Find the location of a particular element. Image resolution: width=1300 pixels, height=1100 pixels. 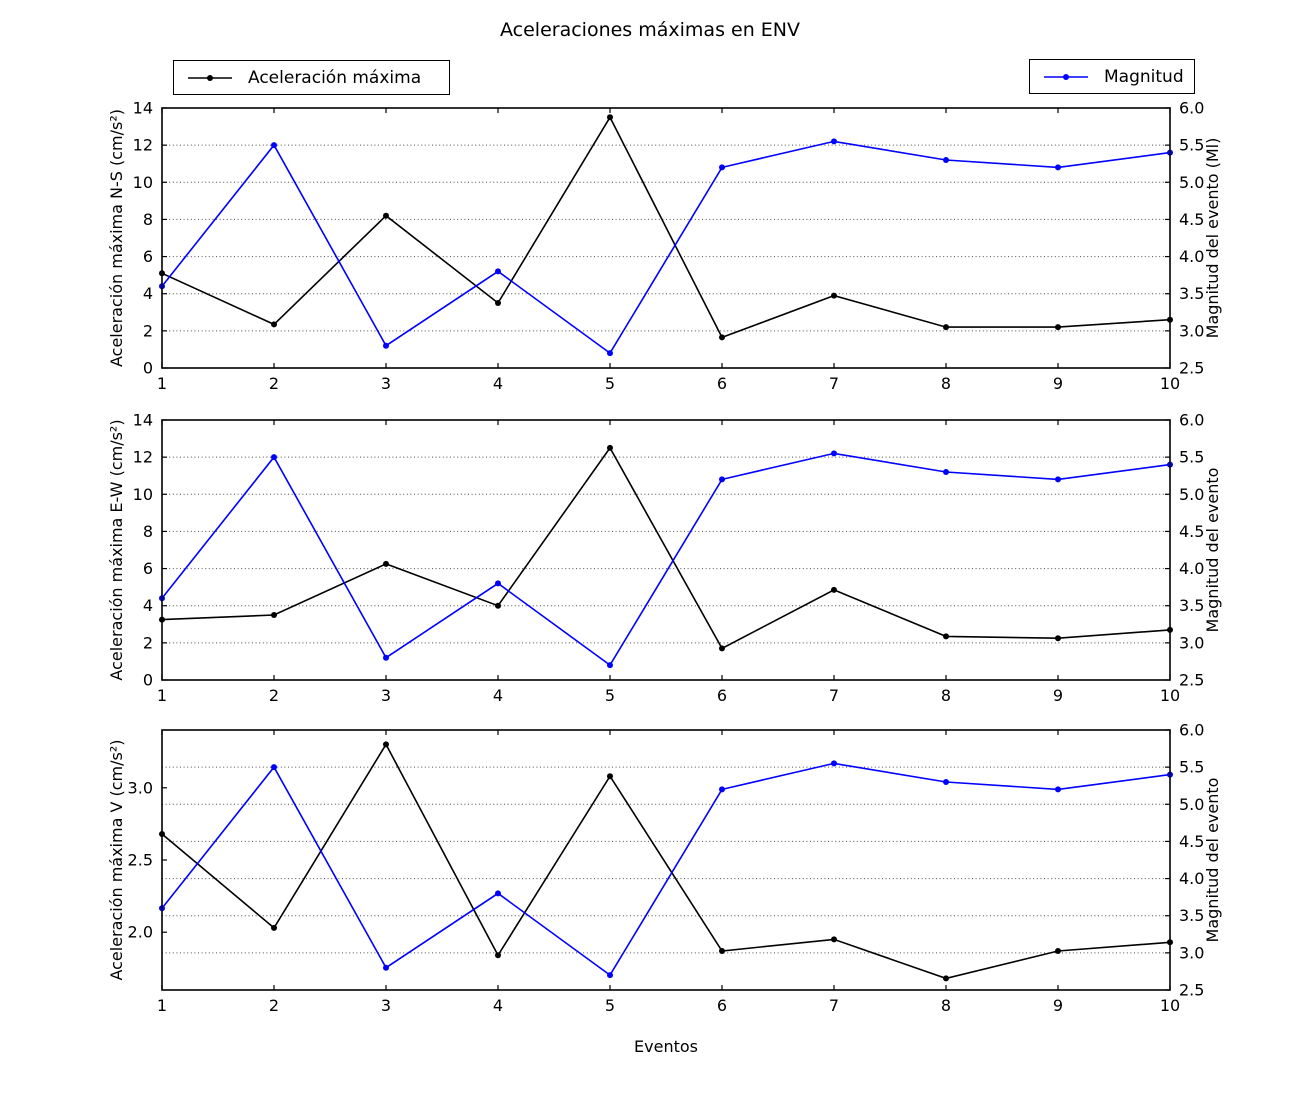

y-axis-label-left: Aceleración máxima V (cm/s²) is located at coordinates (116, 859).